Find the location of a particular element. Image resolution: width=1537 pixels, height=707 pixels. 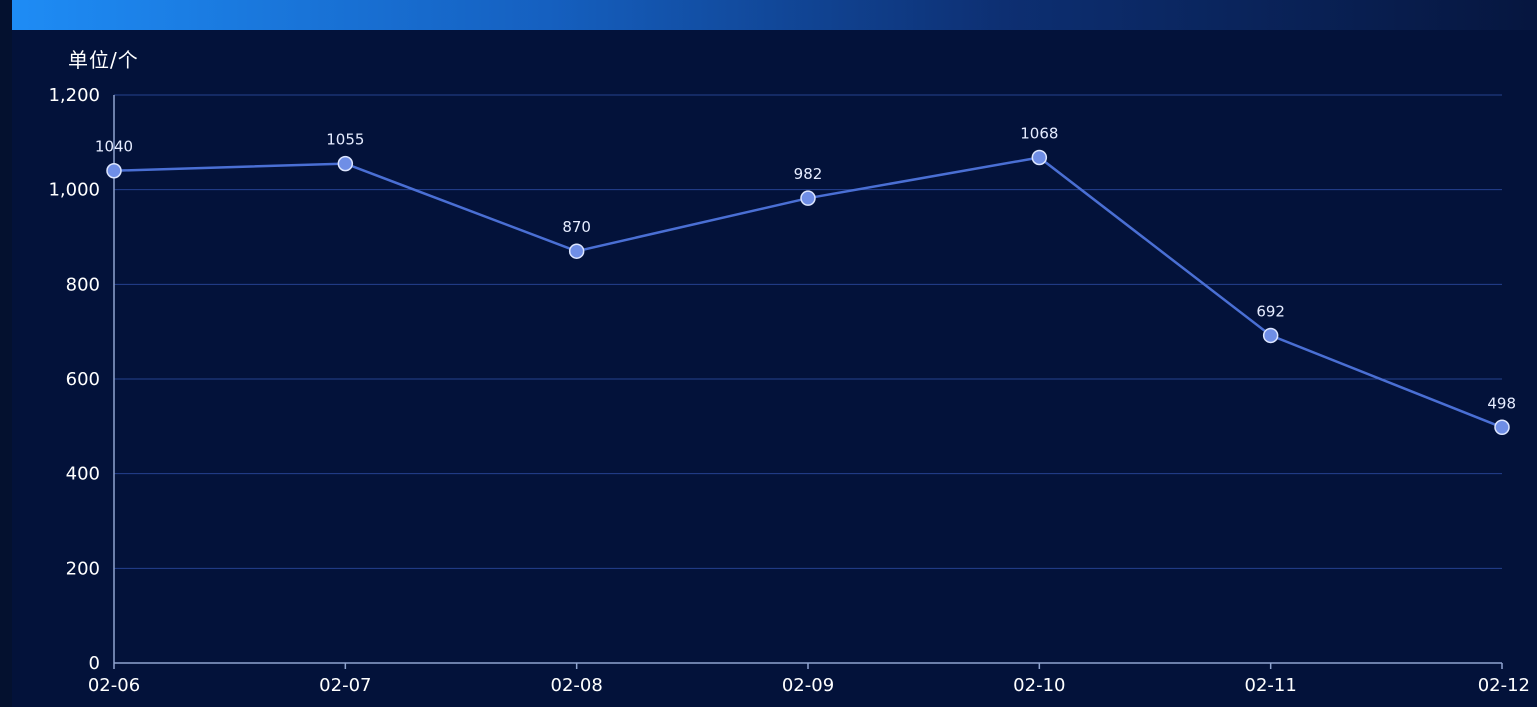

x-tick-label: 02-11 is located at coordinates (1271, 685).